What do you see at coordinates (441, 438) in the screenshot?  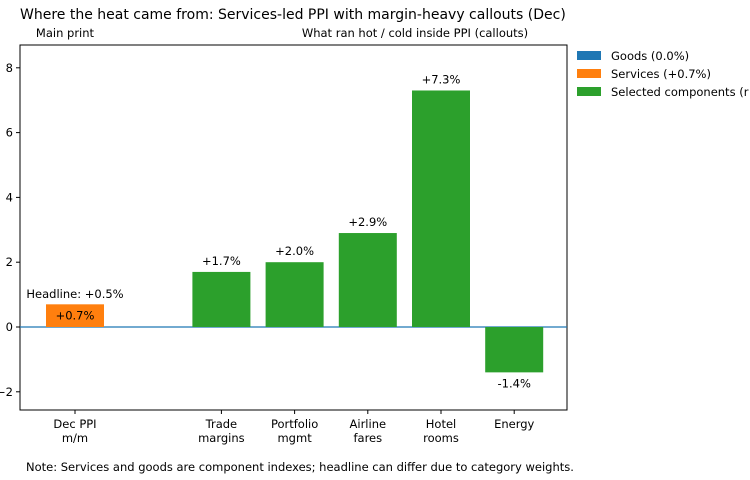 I see `x-tick-label-4-1: rooms` at bounding box center [441, 438].